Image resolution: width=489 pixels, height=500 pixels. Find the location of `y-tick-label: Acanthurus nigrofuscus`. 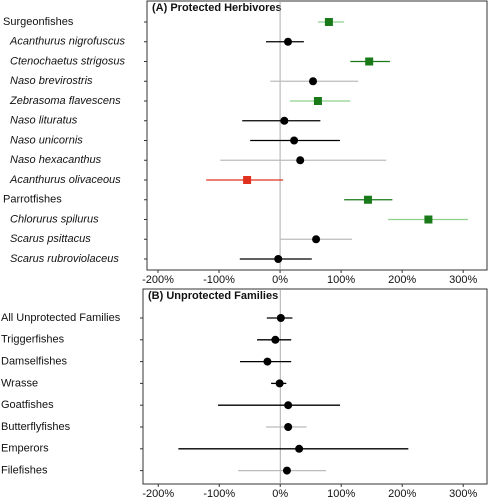

y-tick-label: Acanthurus nigrofuscus is located at coordinates (67, 42).